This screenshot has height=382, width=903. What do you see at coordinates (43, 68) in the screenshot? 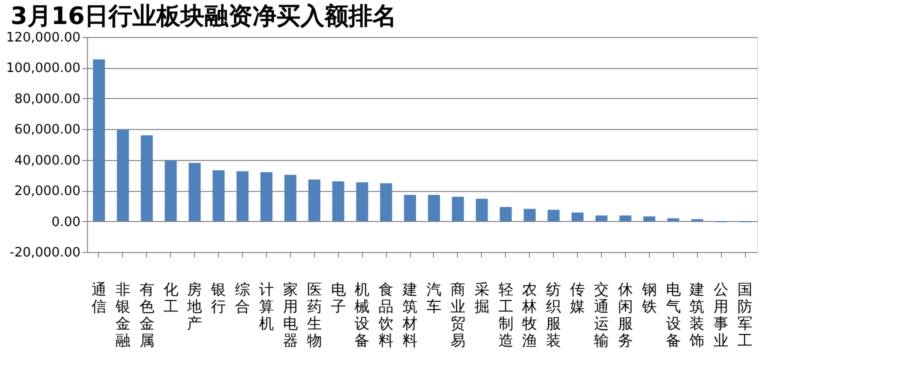
I see `y-tick-label: 100,000.00` at bounding box center [43, 68].